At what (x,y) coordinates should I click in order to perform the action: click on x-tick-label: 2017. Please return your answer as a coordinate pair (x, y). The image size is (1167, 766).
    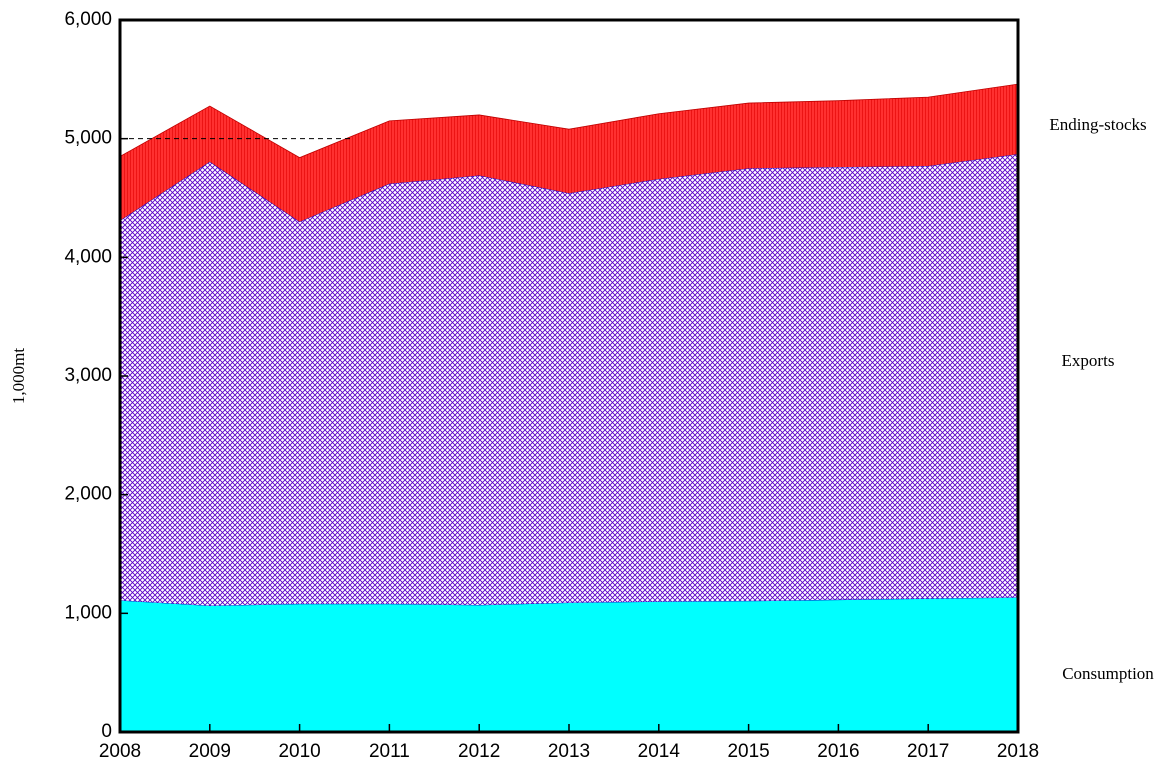
    Looking at the image, I should click on (928, 751).